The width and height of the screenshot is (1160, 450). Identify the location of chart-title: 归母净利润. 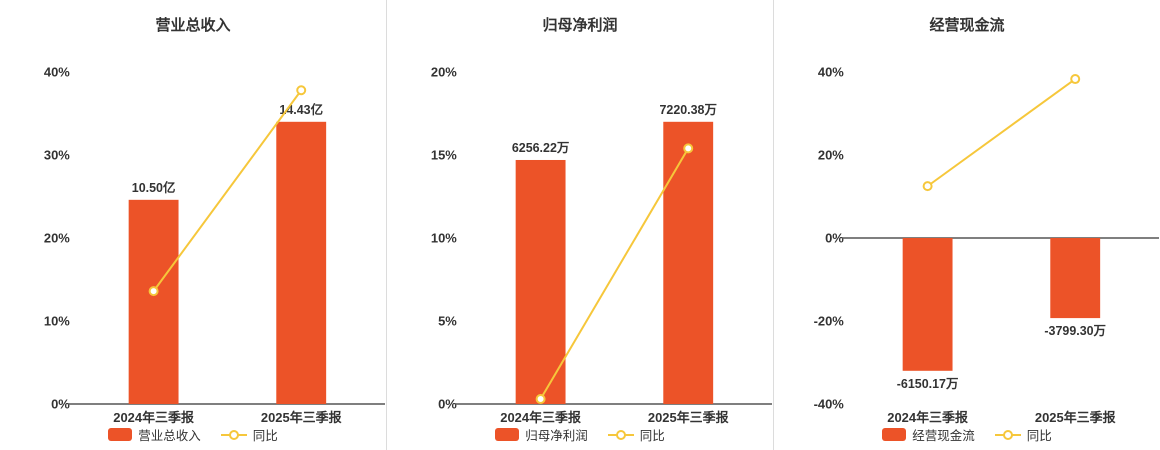
(580, 25).